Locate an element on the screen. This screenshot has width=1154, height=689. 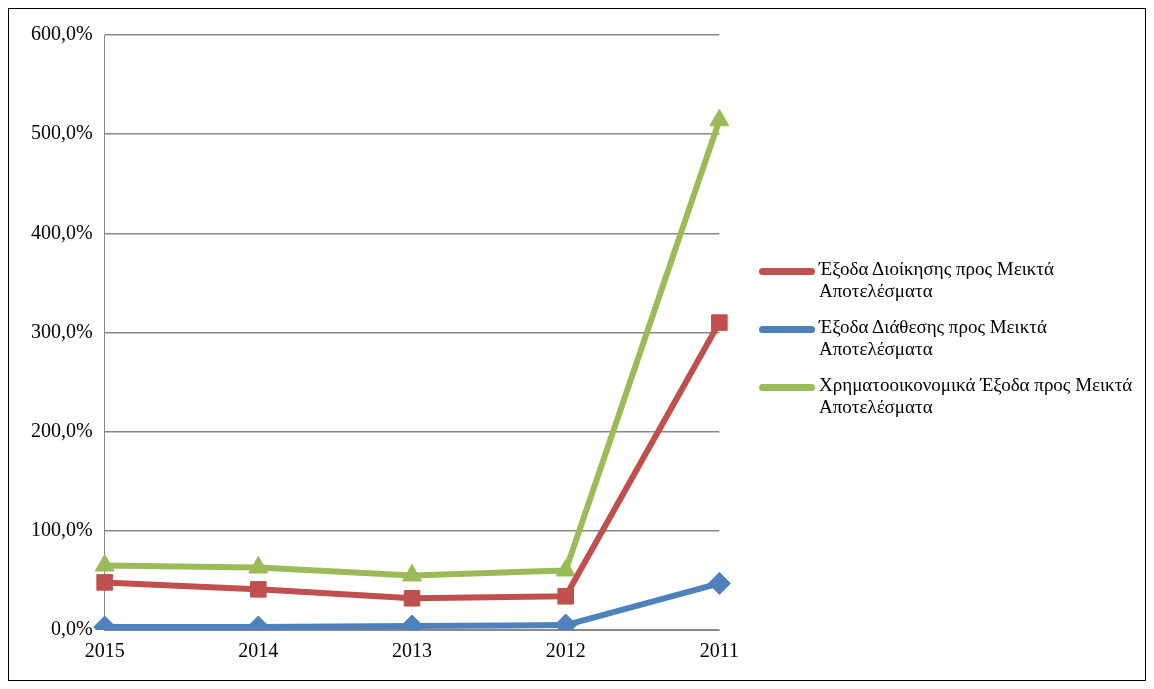
x-tick-label: 2015 is located at coordinates (104, 650).